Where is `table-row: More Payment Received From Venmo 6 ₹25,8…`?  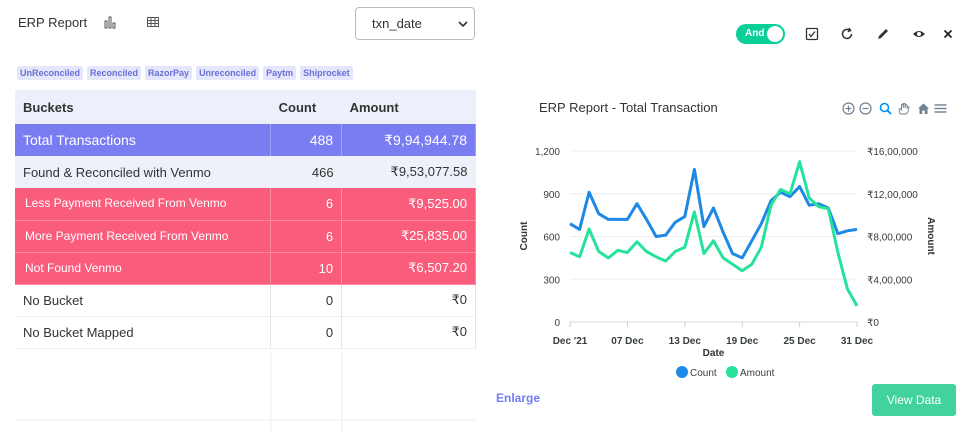
table-row: More Payment Received From Venmo 6 ₹25,8… is located at coordinates (245, 236).